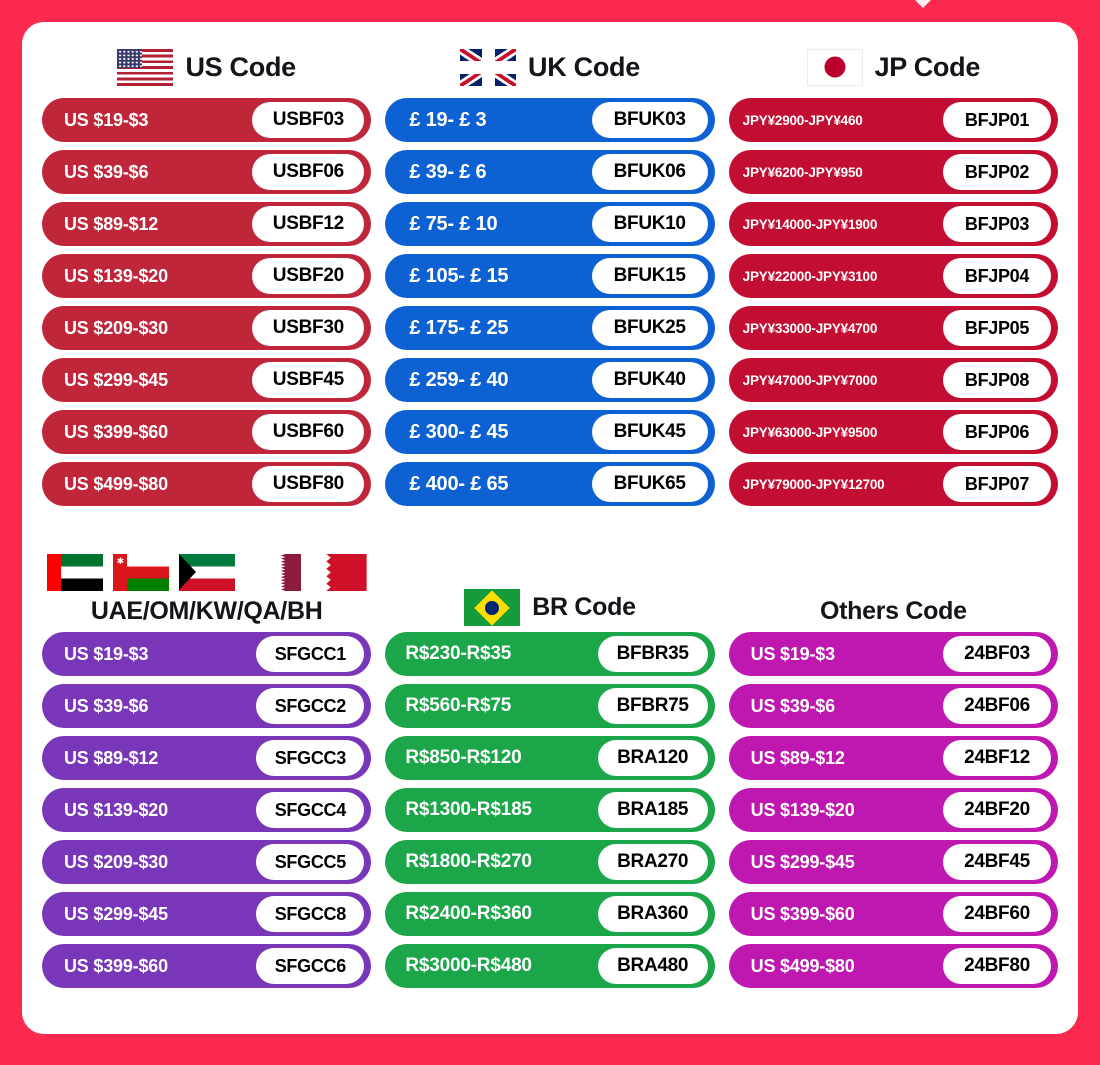 The width and height of the screenshot is (1100, 1065). I want to click on promo-code-row: JPY¥6200-JPY¥950 BFJP02, so click(893, 172).